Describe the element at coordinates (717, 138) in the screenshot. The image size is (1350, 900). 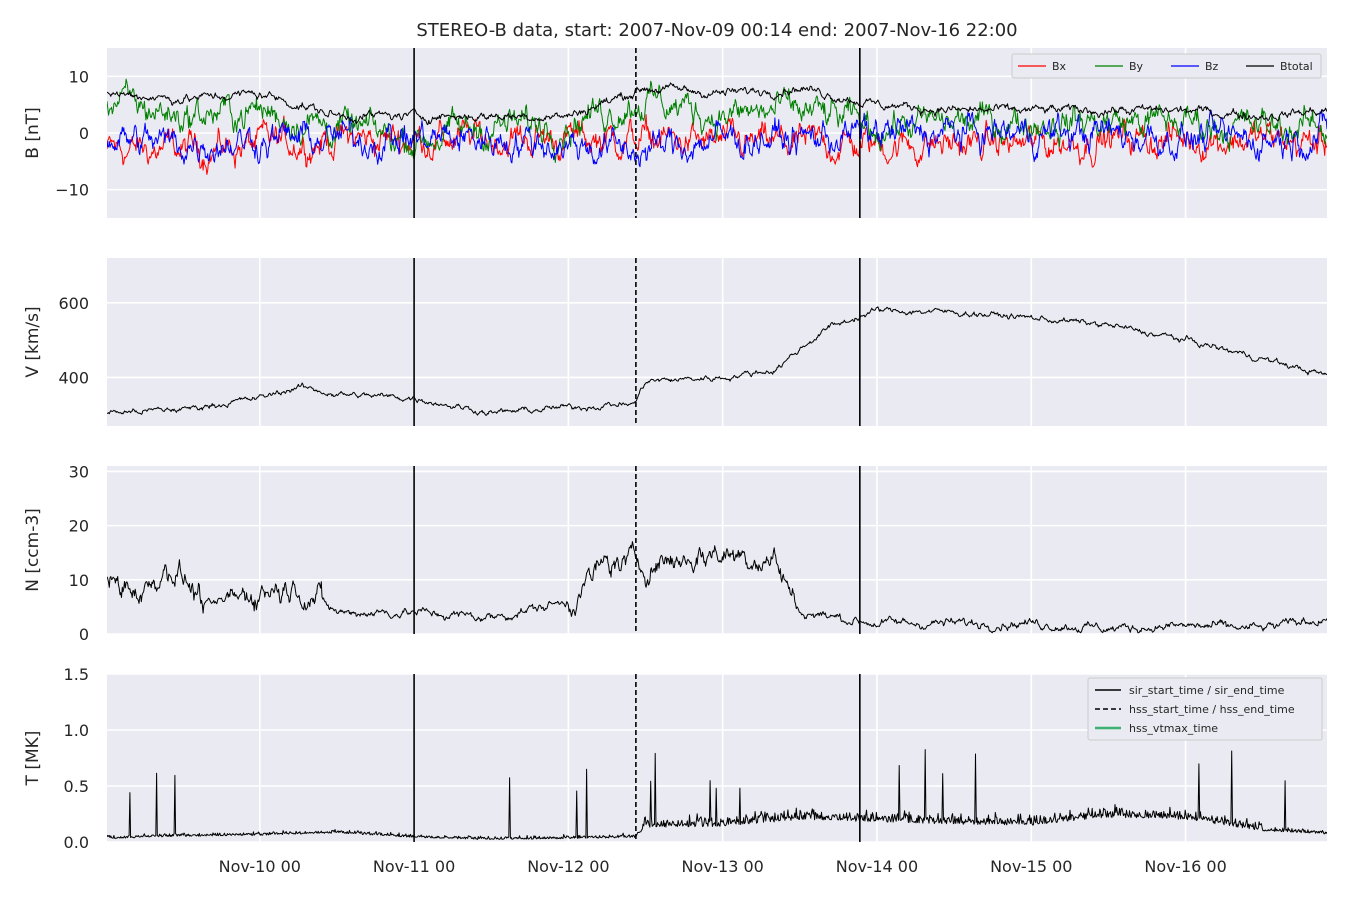
I see `series-line-bz` at that location.